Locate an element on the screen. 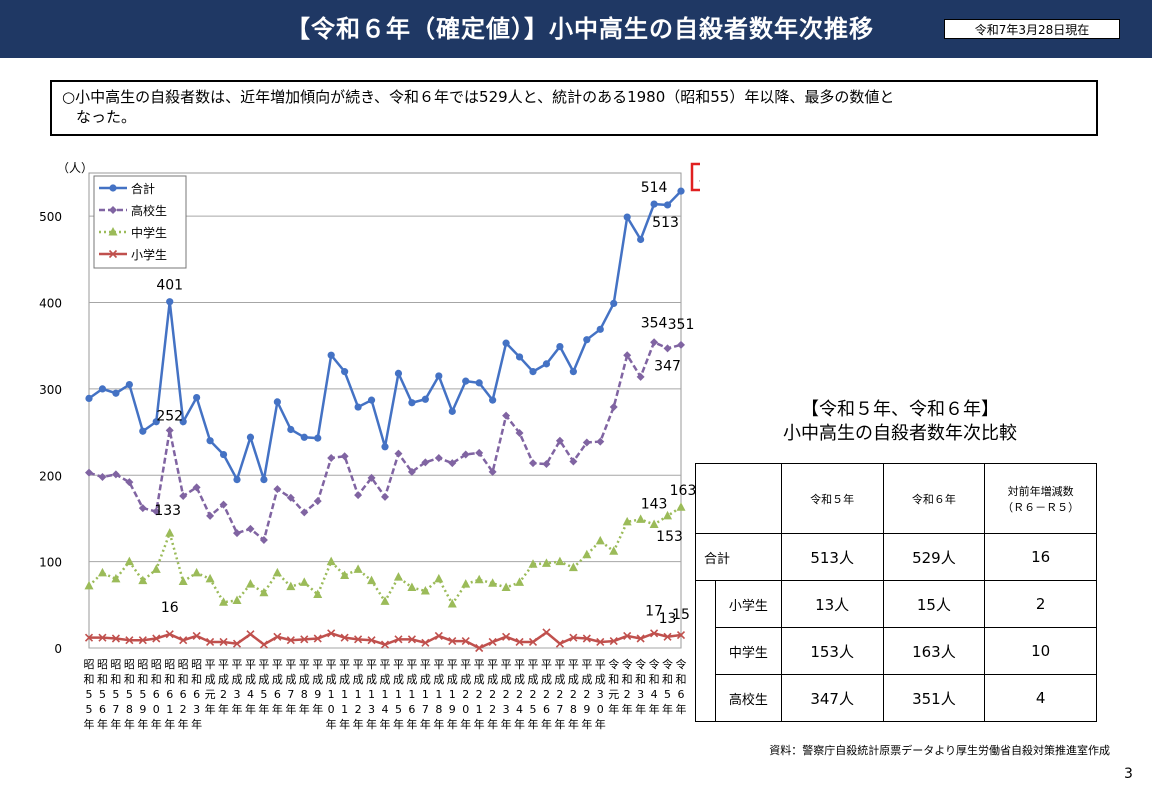 The width and height of the screenshot is (1152, 797). x-tick-label: 4 is located at coordinates (519, 709).